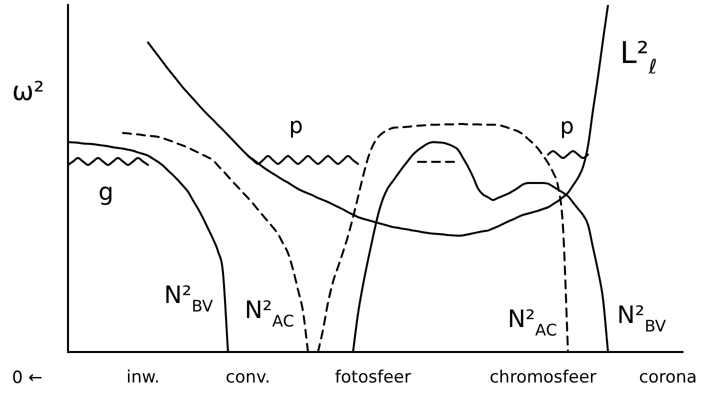 The image size is (720, 401). Describe the element at coordinates (248, 378) in the screenshot. I see `x-tick-label: conv.` at that location.